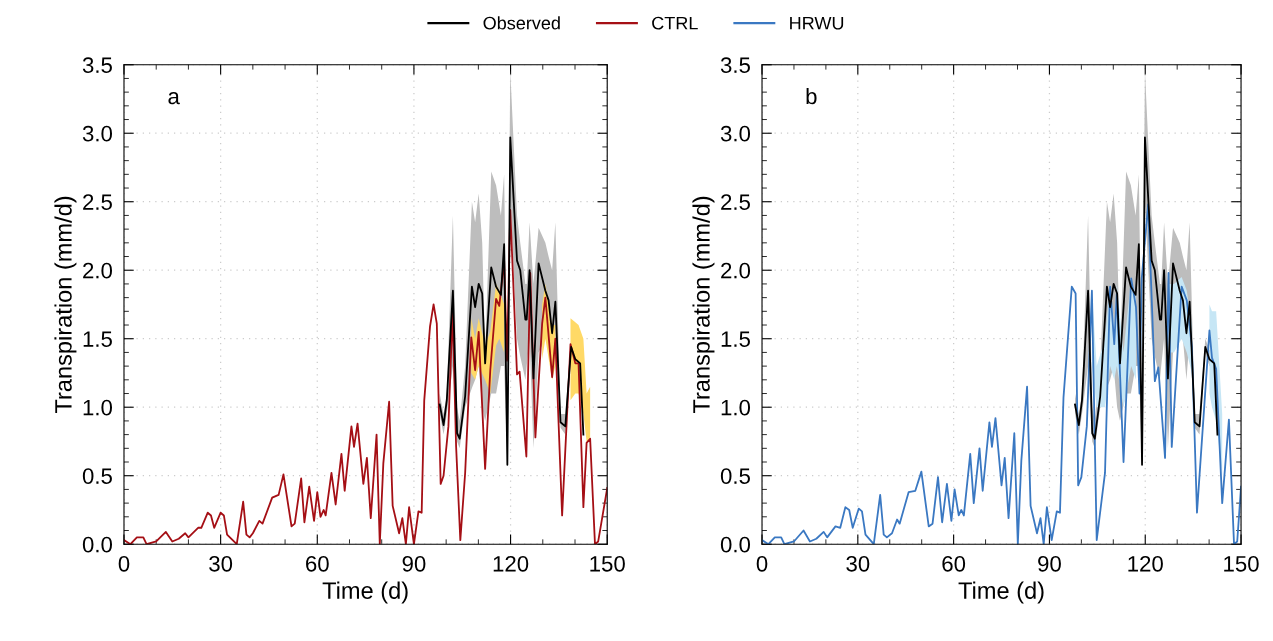  I want to click on legend-label: CTRL, so click(675, 23).